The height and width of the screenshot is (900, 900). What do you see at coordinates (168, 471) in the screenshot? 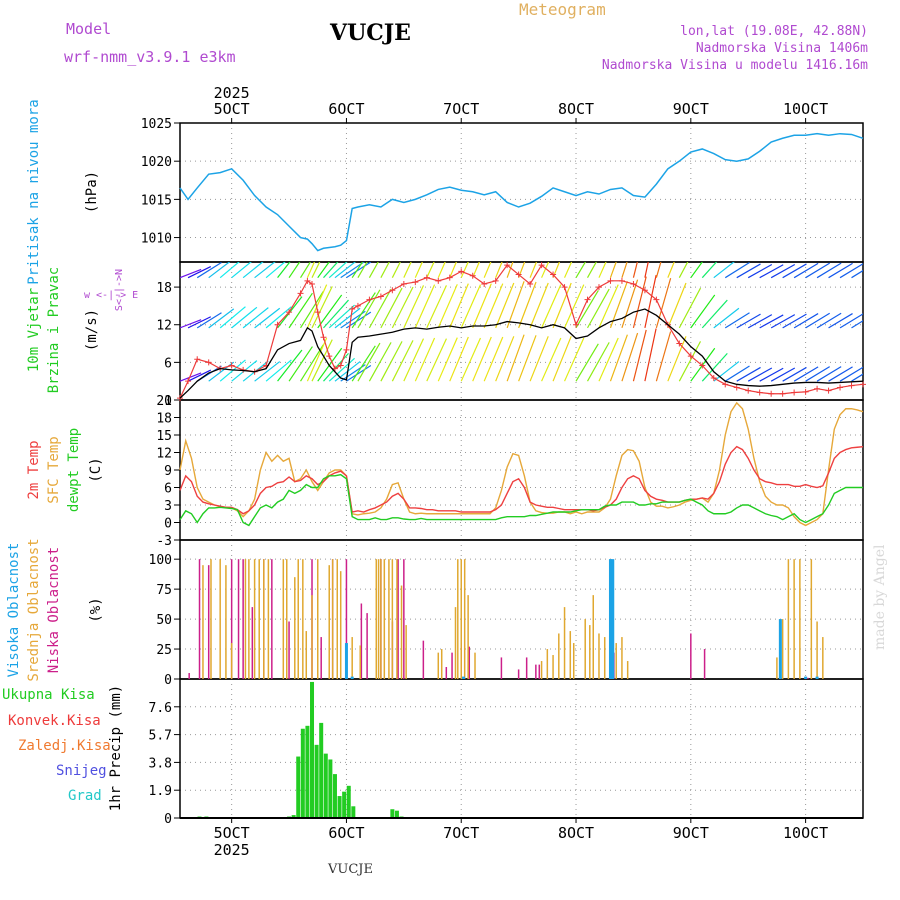
I see `temp-ytick-label: 9` at bounding box center [168, 471].